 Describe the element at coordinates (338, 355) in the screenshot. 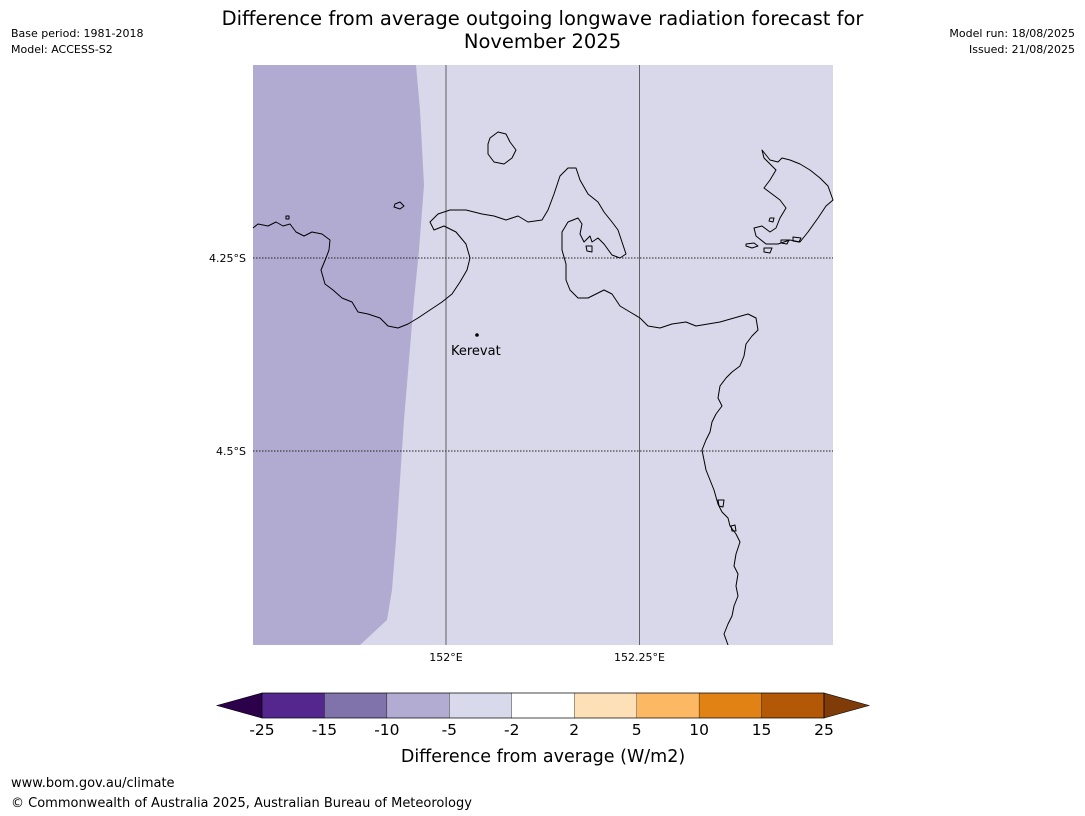

I see `anomaly-area-dark` at that location.